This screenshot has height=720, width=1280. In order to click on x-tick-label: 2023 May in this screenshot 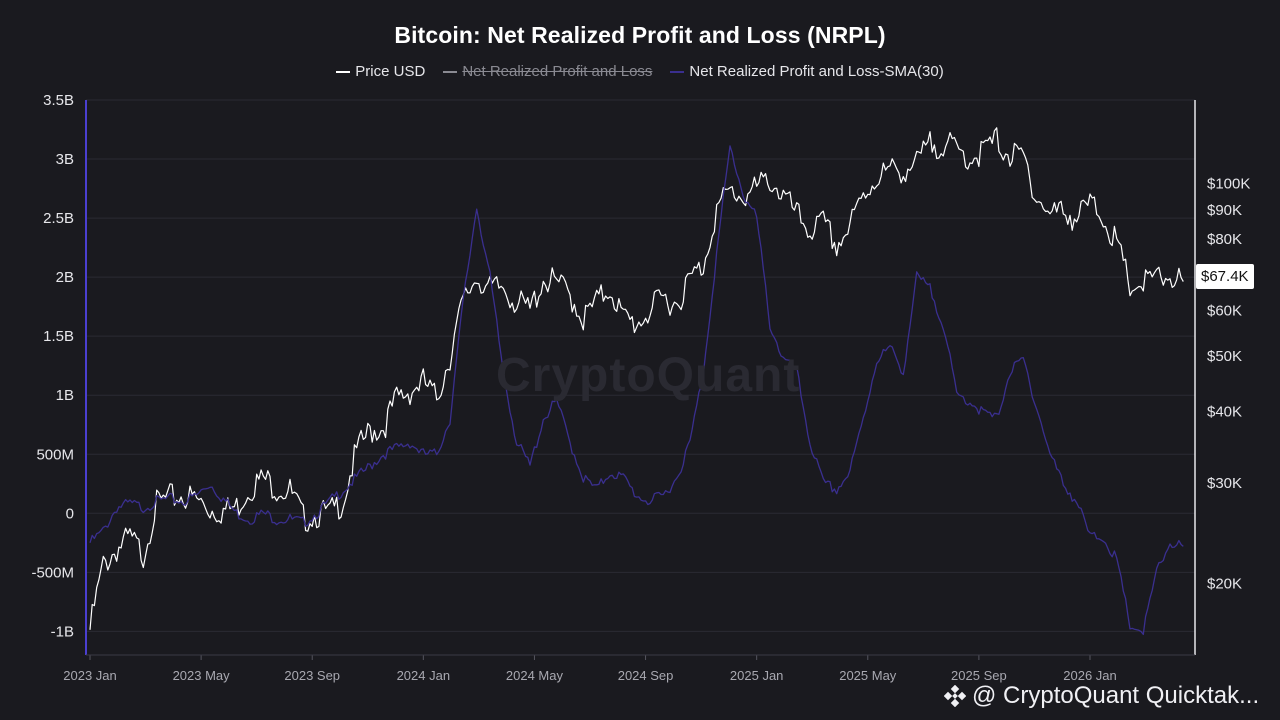, I will do `click(202, 675)`.